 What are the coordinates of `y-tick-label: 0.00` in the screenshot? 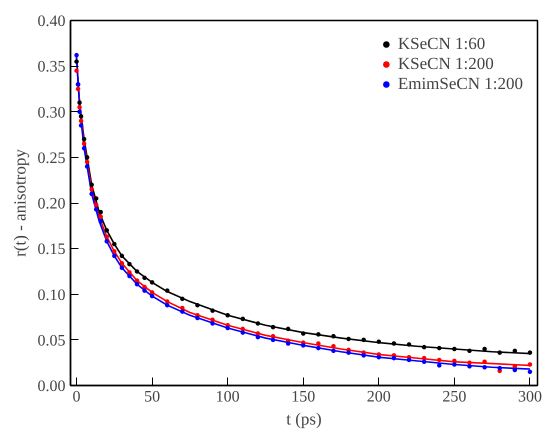 It's located at (52, 386).